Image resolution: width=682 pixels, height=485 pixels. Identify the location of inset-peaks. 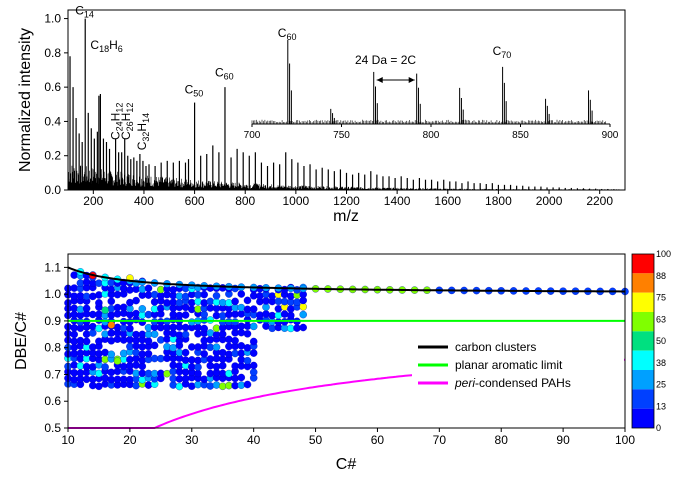
(428, 82).